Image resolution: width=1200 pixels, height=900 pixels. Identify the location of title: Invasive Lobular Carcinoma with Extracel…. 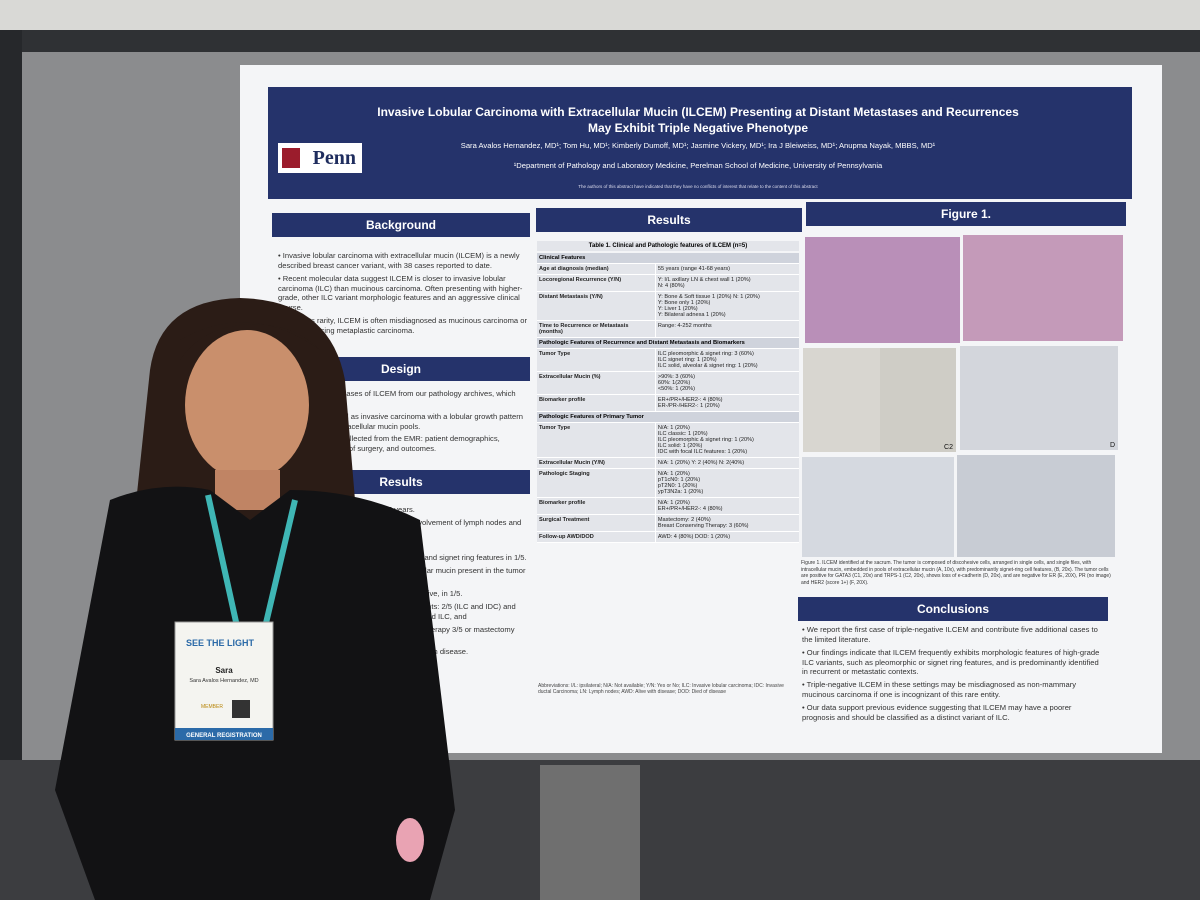
(698, 120).